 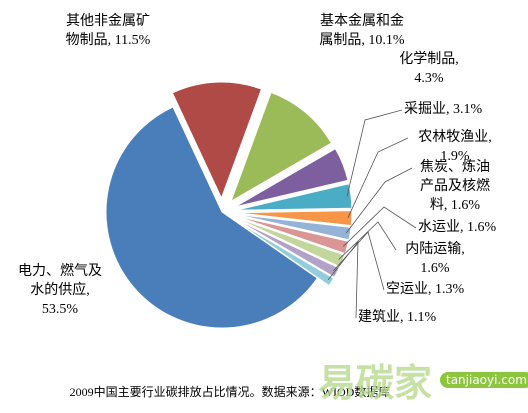 What do you see at coordinates (484, 380) in the screenshot?
I see `watermark-url: tanjiaoyi.com` at bounding box center [484, 380].